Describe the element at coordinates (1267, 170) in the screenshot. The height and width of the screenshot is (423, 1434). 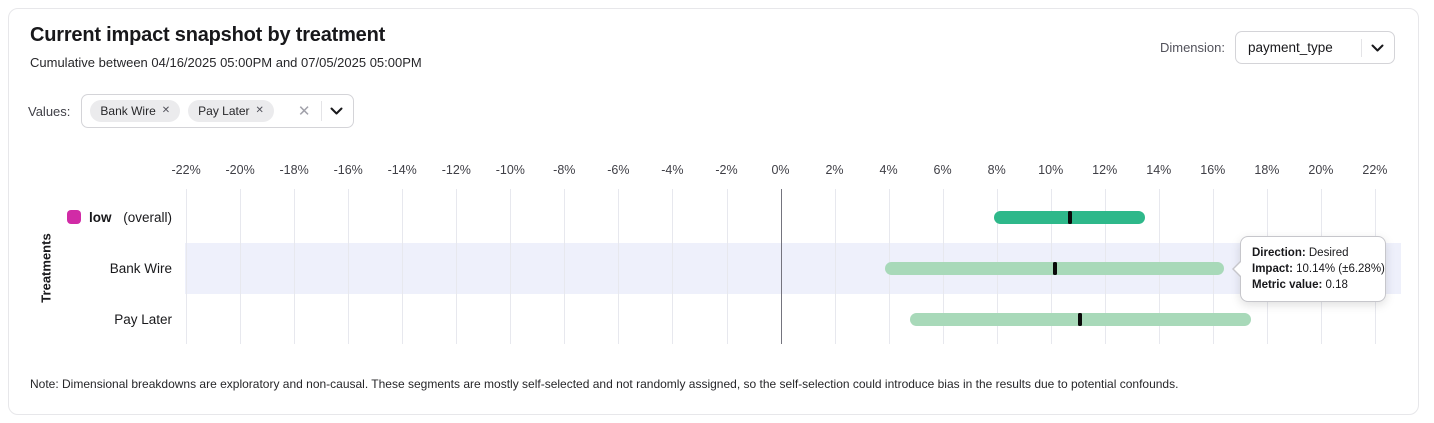
I see `x-axis-tick-label: 18%` at that location.